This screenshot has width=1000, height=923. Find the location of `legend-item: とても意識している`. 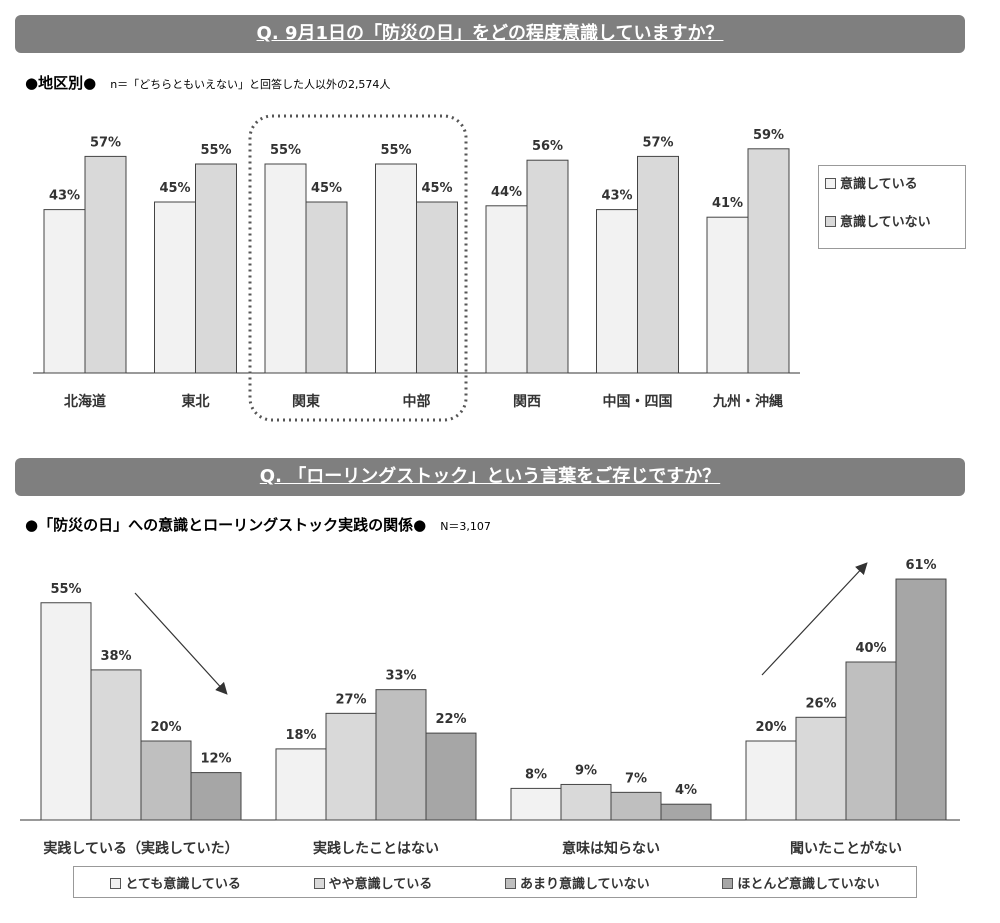

legend-item: とても意識している is located at coordinates (175, 882).